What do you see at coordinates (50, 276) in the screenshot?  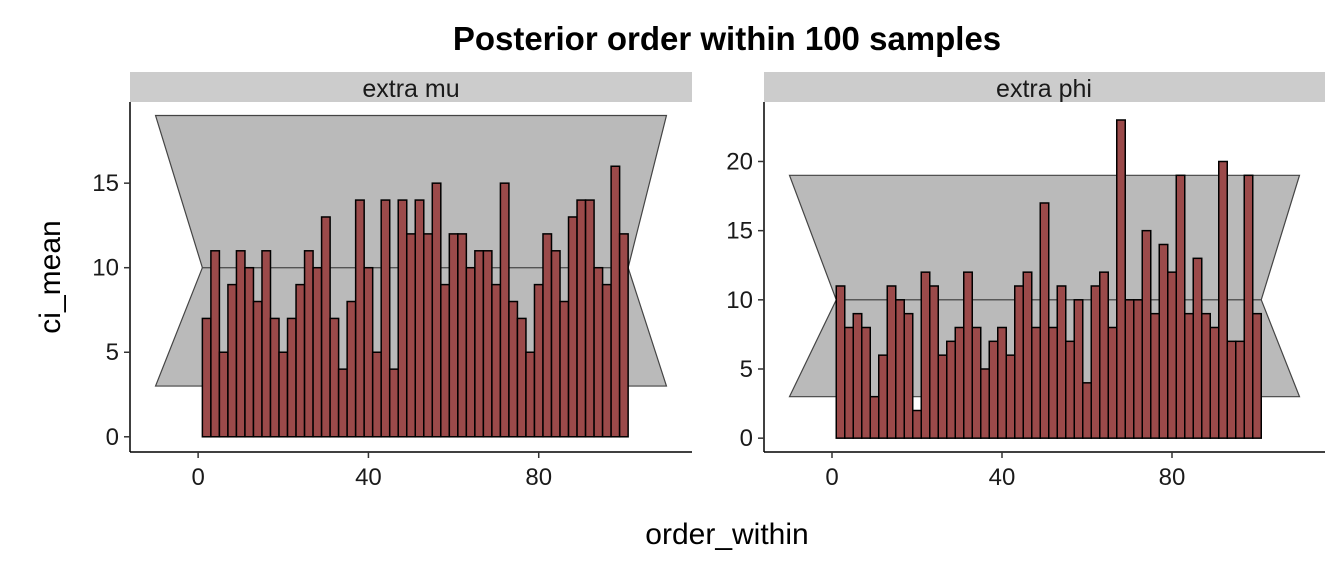 I see `y-axis-title: ci_mean` at bounding box center [50, 276].